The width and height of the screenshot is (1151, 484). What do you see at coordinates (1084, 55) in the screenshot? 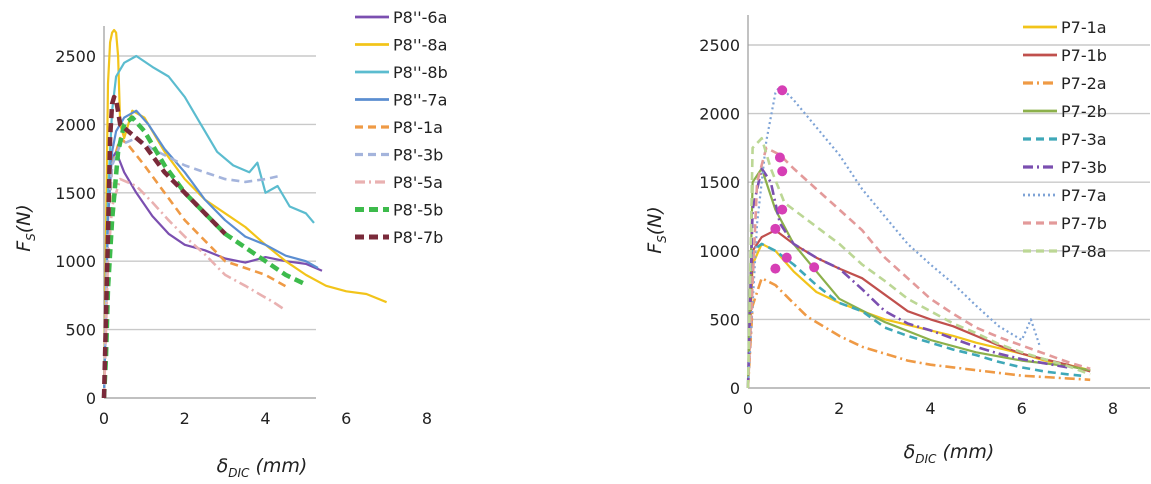
I see `legend-label: P7-1b` at bounding box center [1084, 55].